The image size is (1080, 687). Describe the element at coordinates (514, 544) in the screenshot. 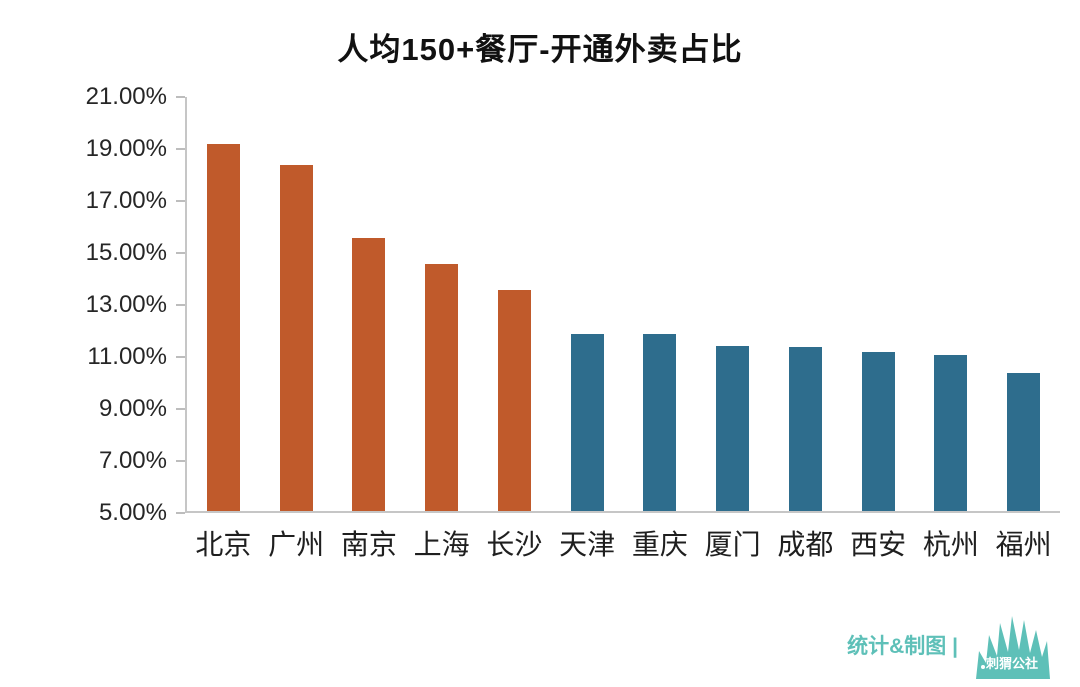

I see `x-axis-label: 长沙` at that location.